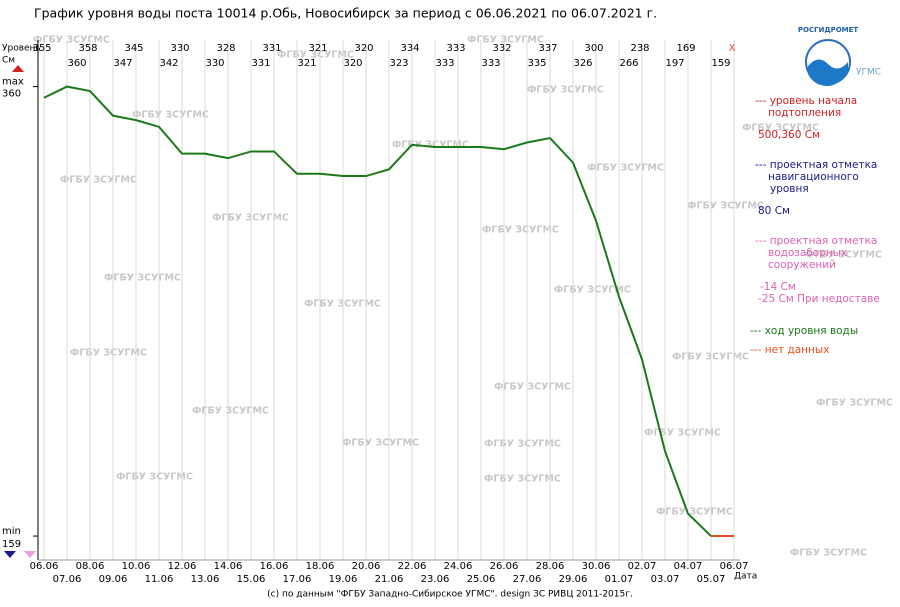  What do you see at coordinates (412, 566) in the screenshot?
I see `x-tick-label: 22.06` at bounding box center [412, 566].